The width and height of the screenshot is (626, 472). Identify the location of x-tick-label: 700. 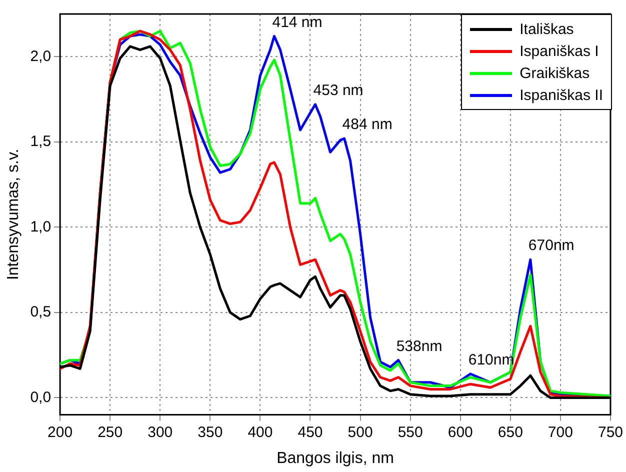
(560, 432).